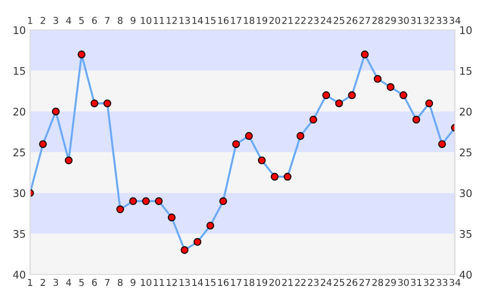 The height and width of the screenshot is (300, 485). I want to click on y2-tick-label: 25, so click(466, 152).